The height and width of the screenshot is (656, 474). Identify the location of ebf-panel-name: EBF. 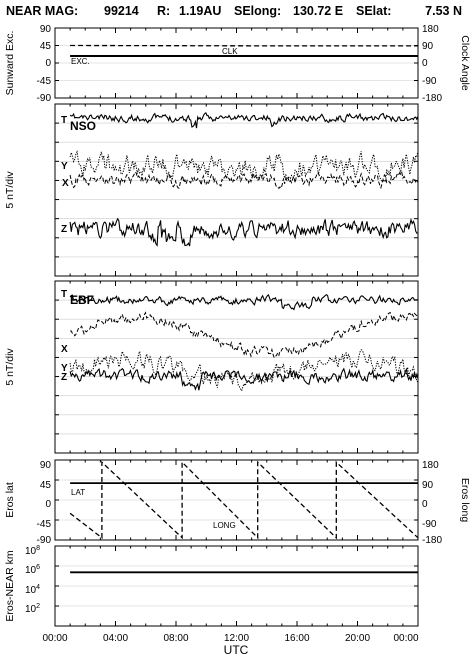
(82, 300).